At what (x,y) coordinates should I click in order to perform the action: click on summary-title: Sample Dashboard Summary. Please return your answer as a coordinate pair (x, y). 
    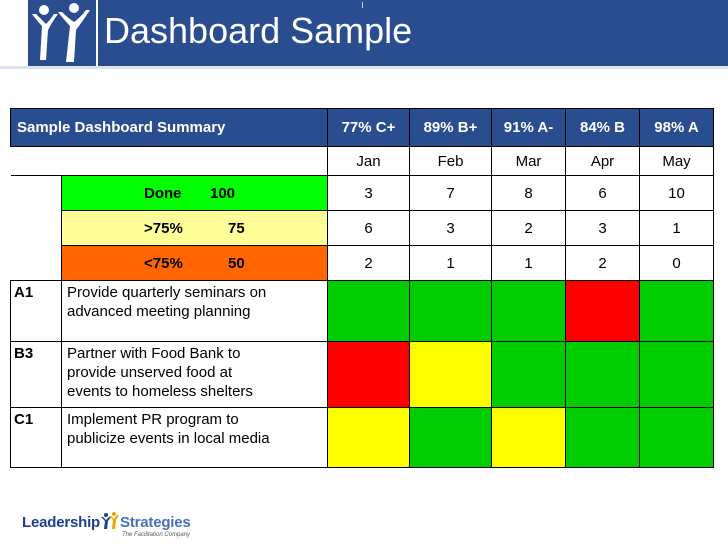
    Looking at the image, I should click on (169, 127).